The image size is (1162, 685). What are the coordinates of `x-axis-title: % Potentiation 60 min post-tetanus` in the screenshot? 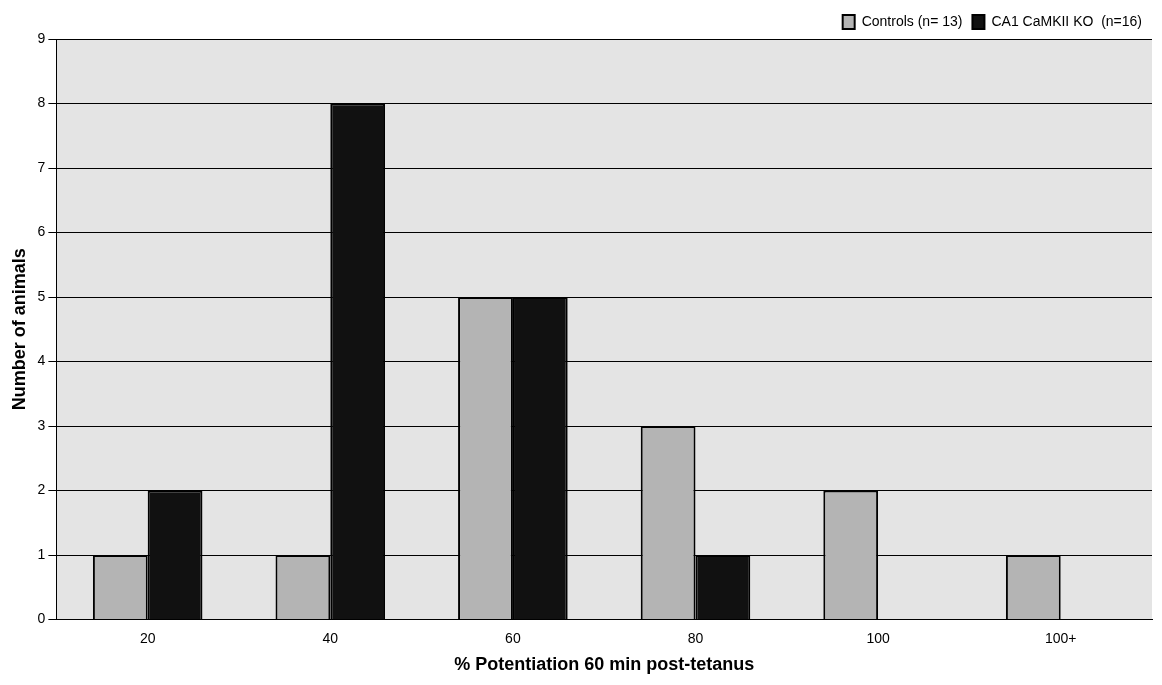 It's located at (604, 664).